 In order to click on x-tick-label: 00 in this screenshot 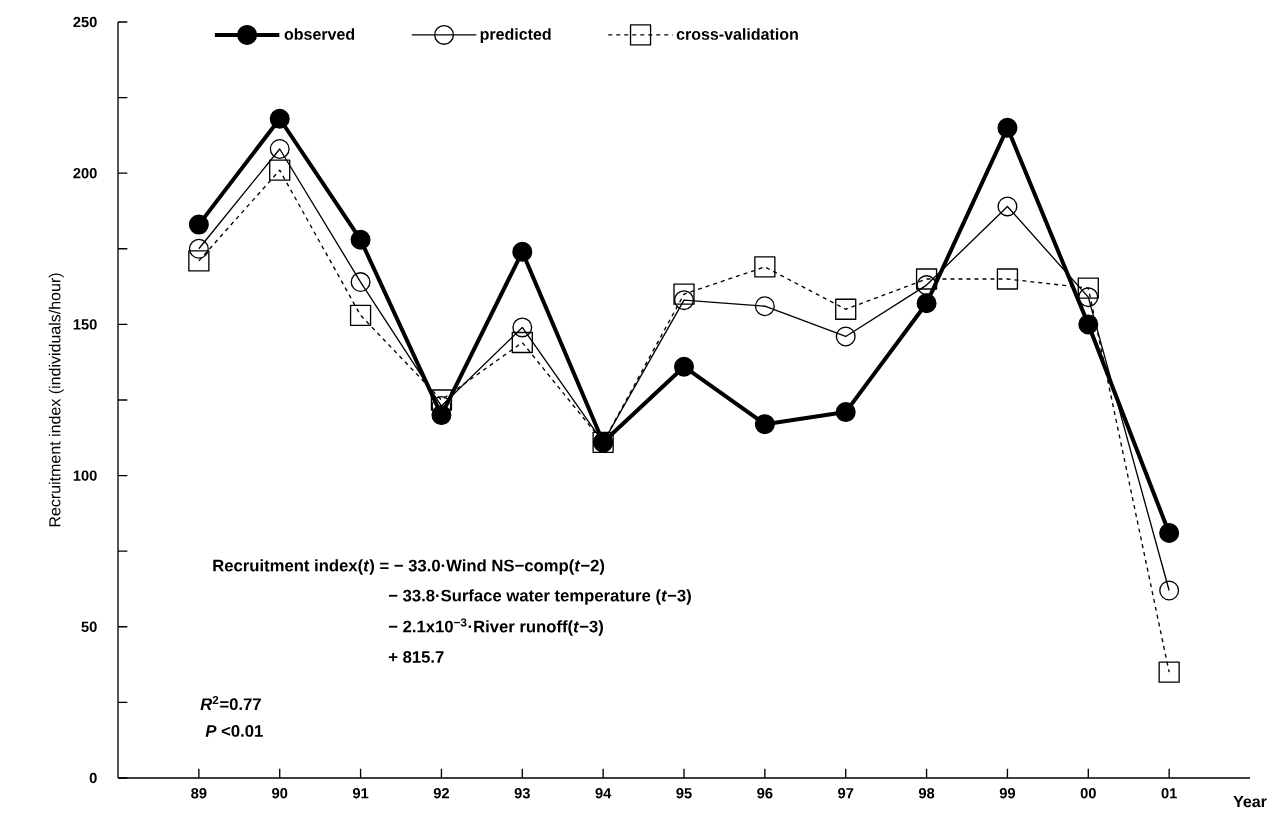, I will do `click(1088, 793)`.